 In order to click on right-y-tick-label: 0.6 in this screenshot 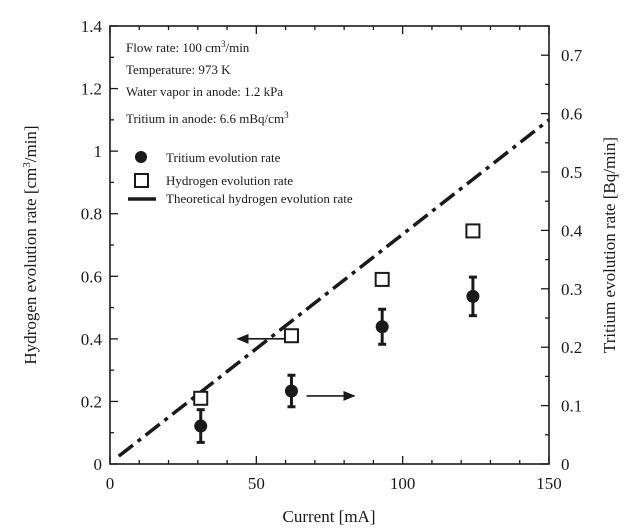, I will do `click(571, 114)`.